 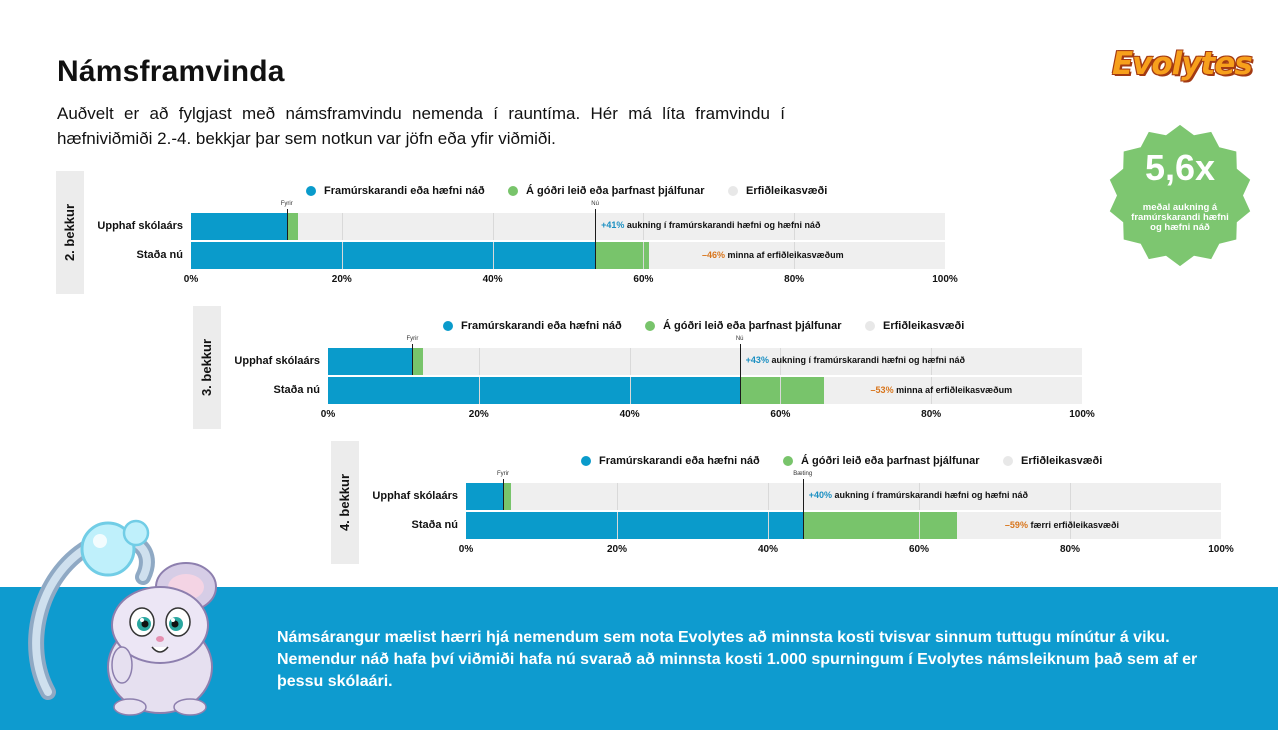 I want to click on annotation-decrease: –53% minna af erfiðleikasvæðum, so click(x=942, y=390).